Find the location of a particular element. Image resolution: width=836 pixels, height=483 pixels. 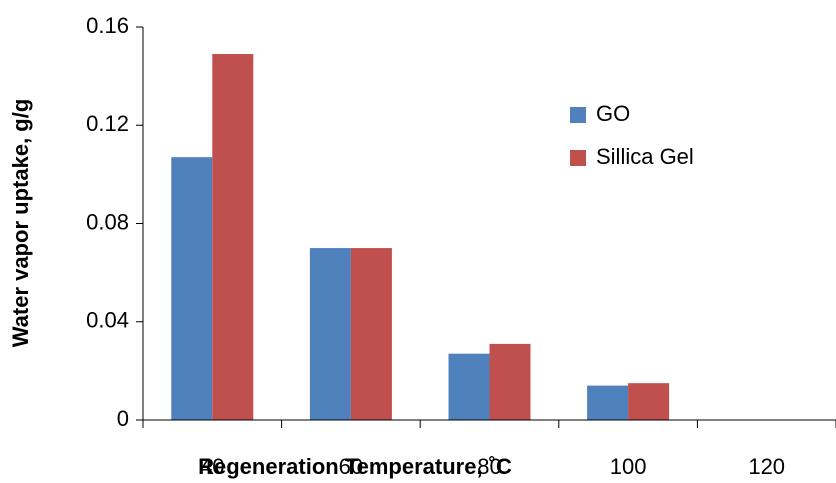

y-tick-label: 0.12 is located at coordinates (107, 123).